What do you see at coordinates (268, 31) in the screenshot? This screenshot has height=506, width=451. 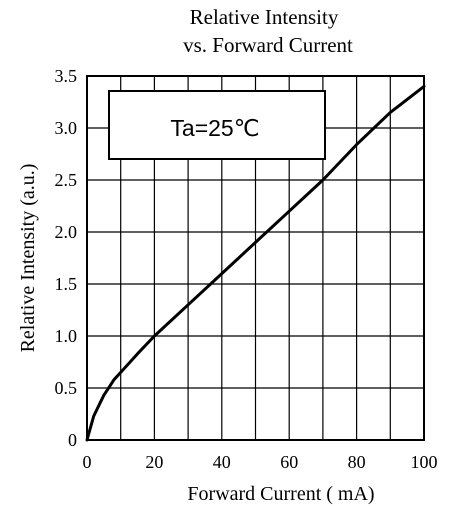 I see `chart-title: Relative Intensity vs. Forward Current` at bounding box center [268, 31].